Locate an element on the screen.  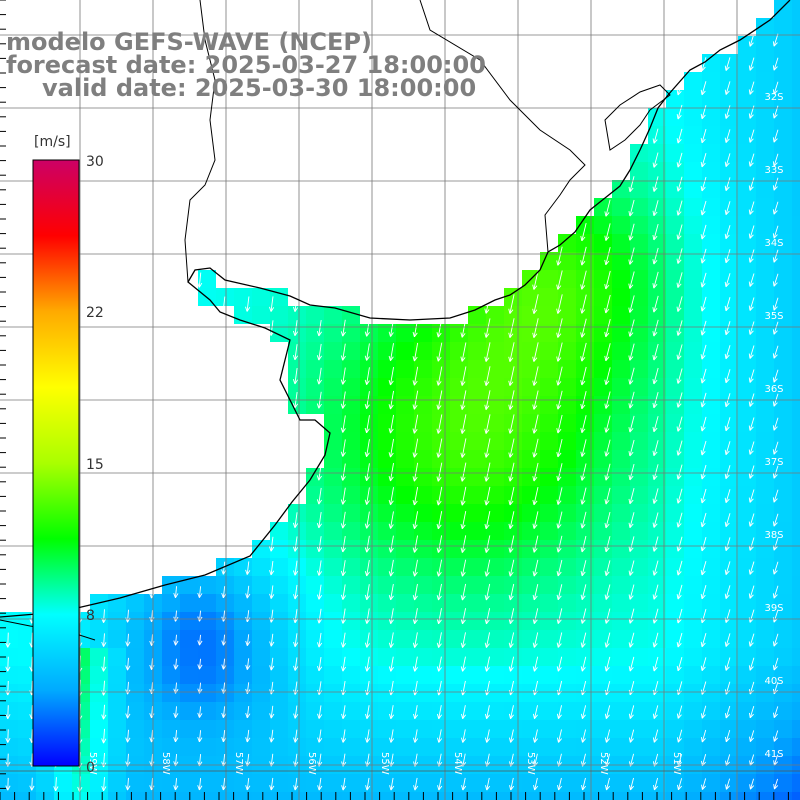
lagoa-mirim is located at coordinates (637, 117).